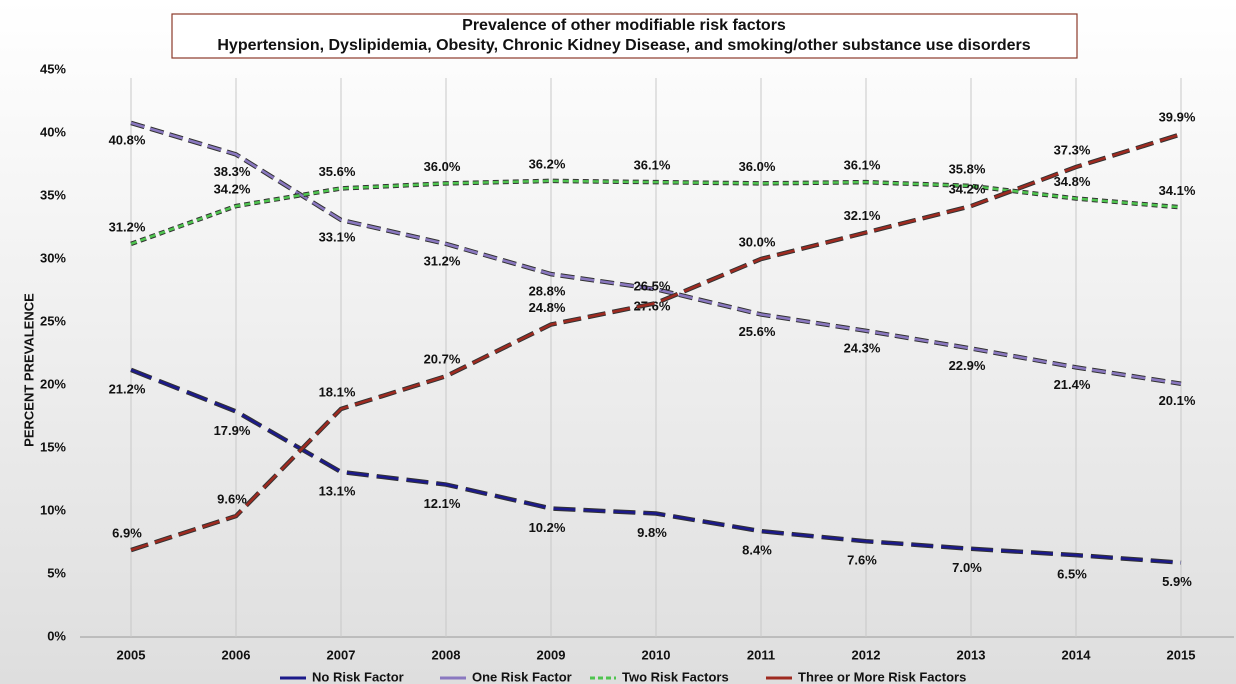 The width and height of the screenshot is (1236, 684). Describe the element at coordinates (53, 131) in the screenshot. I see `y-tick-label: 40%` at that location.